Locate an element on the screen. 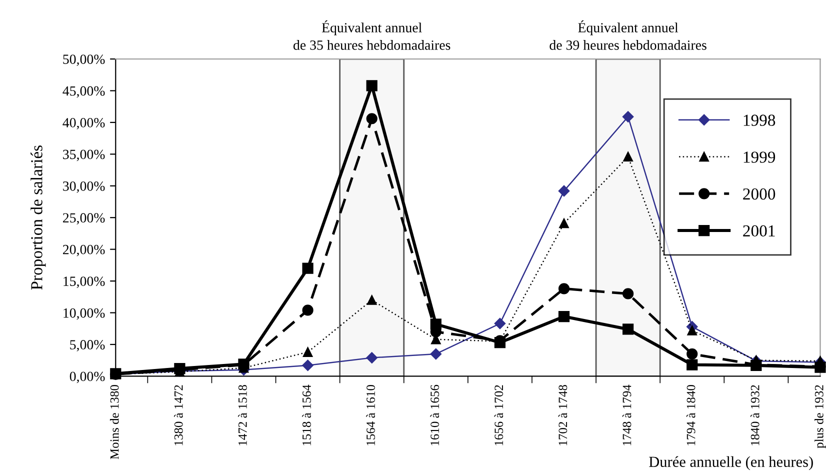 The width and height of the screenshot is (826, 472). x-tick-label: 1794 à 1840 is located at coordinates (691, 415).